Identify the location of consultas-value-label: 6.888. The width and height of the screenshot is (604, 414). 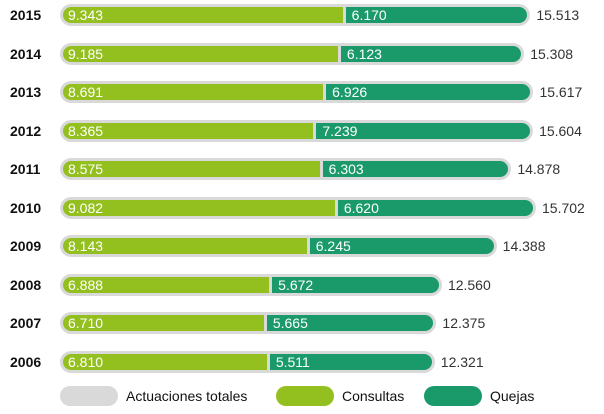
(86, 285).